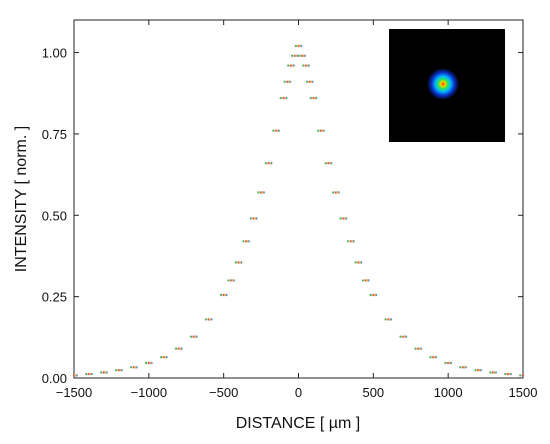 Image resolution: width=550 pixels, height=444 pixels. Describe the element at coordinates (298, 423) in the screenshot. I see `x-axis-title: DISTANCE [ µm ]` at that location.